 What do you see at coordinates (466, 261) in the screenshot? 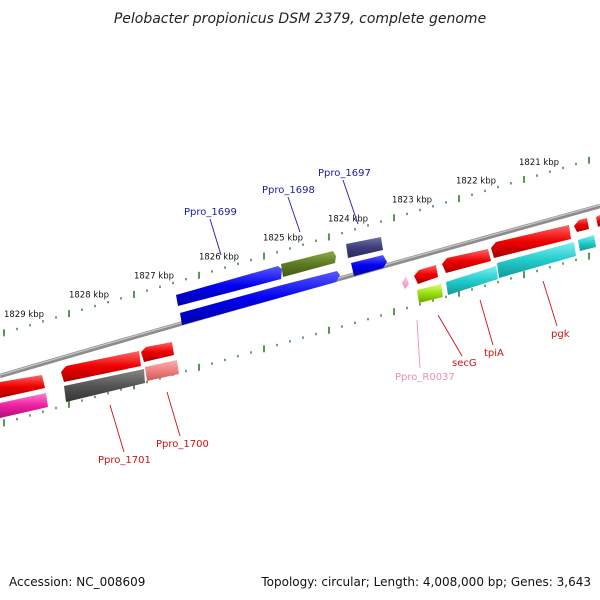
I see `gene-tpia-outer` at bounding box center [466, 261].